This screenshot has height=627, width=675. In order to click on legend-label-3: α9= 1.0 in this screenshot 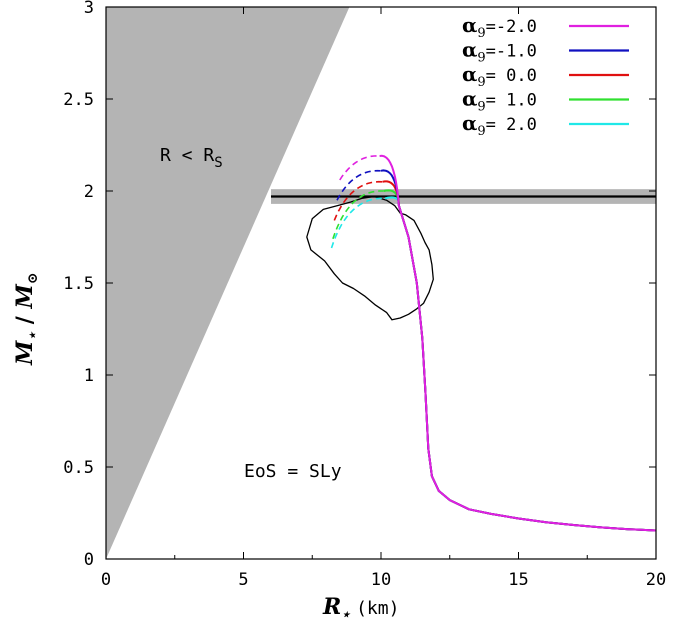, I will do `click(499, 101)`.